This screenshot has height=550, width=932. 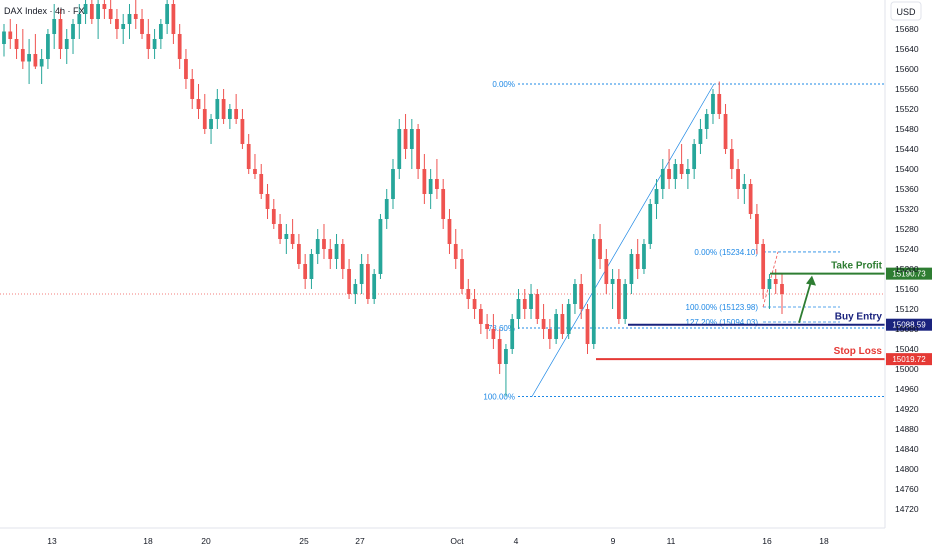 I want to click on fib-right-trend, so click(x=770, y=279).